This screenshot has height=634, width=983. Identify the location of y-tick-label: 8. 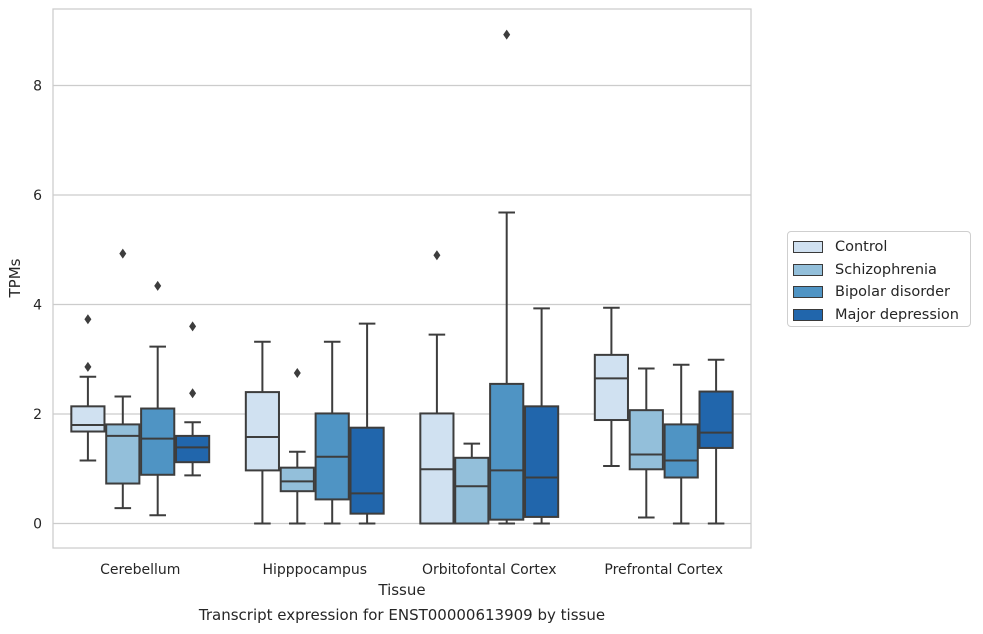
(37, 87).